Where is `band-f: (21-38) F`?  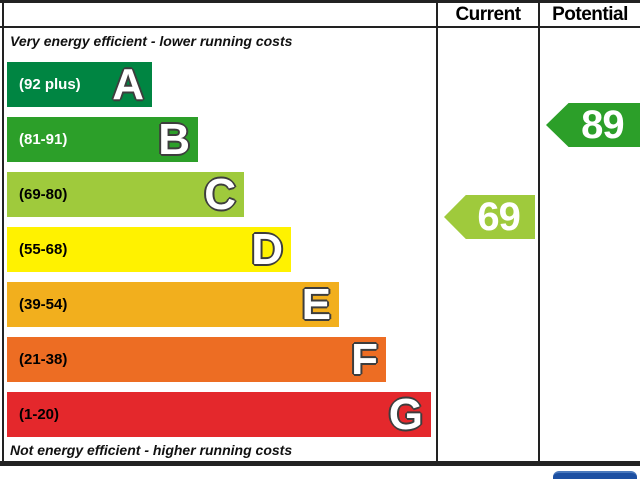 band-f: (21-38) F is located at coordinates (196, 359).